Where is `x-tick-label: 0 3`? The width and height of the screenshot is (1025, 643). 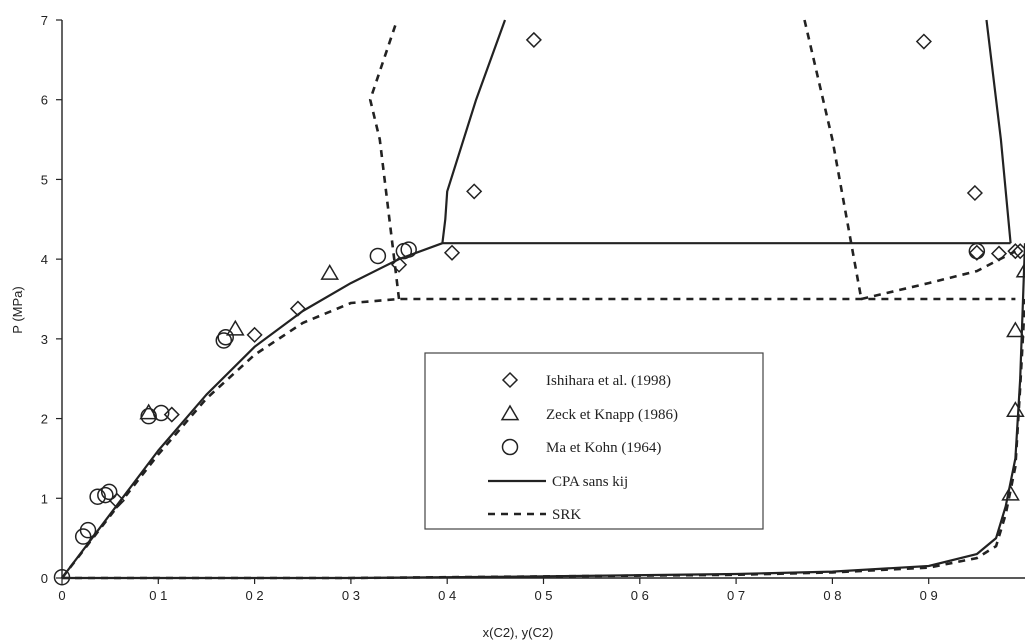 x-tick-label: 0 3 is located at coordinates (351, 595).